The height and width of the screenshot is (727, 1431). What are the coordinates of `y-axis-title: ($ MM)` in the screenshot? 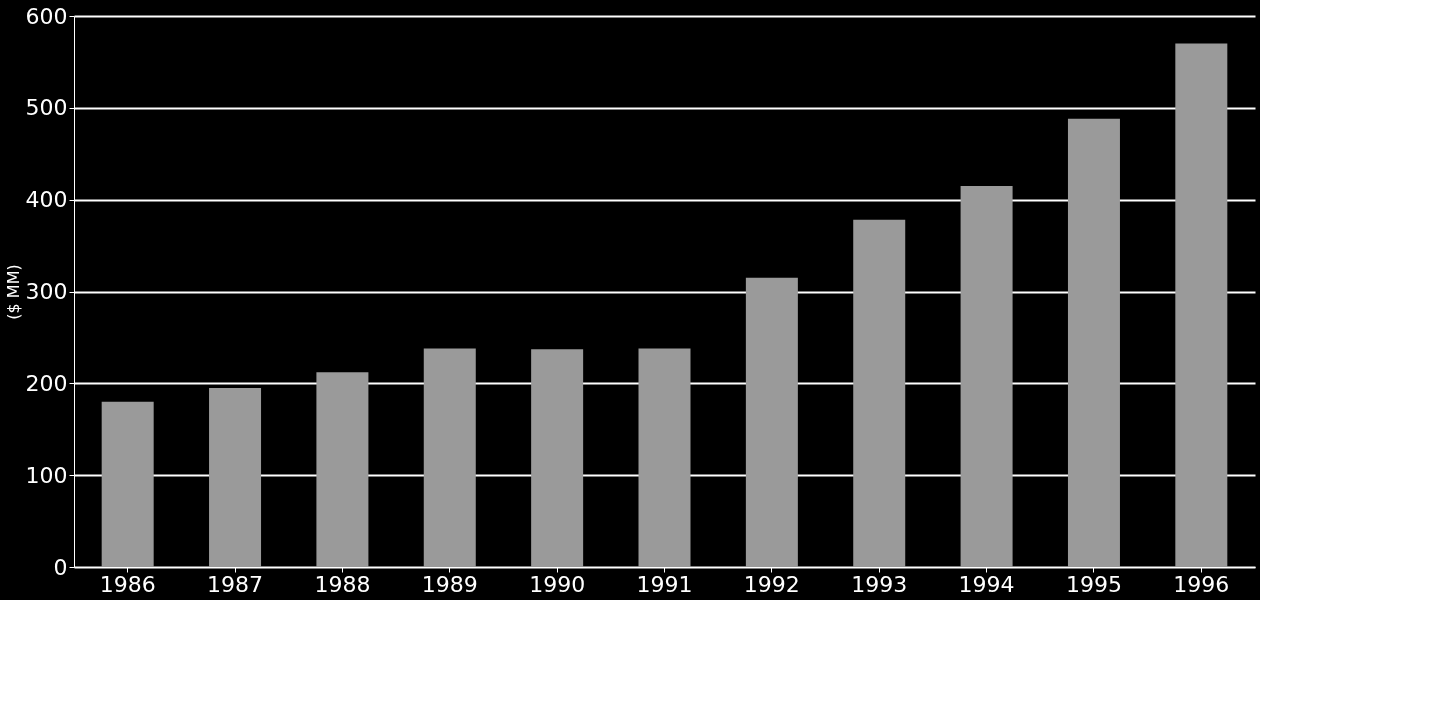 It's located at (13, 292).